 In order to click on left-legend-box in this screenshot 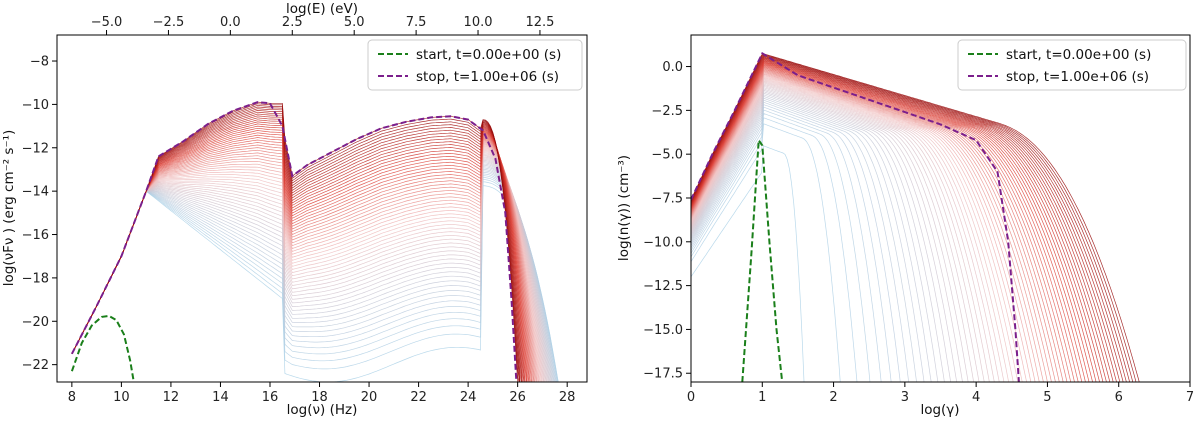, I will do `click(475, 65)`.